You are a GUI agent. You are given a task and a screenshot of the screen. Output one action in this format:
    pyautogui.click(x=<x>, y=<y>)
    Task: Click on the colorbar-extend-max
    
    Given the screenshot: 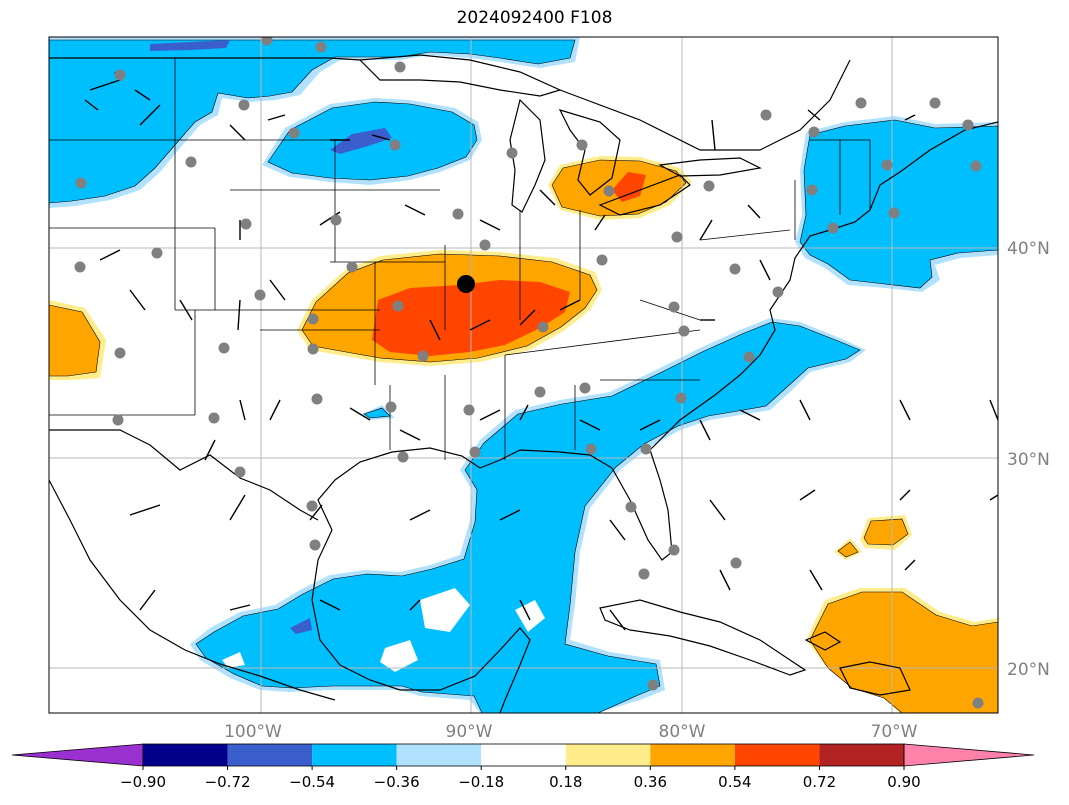 What is the action you would take?
    pyautogui.click(x=969, y=755)
    